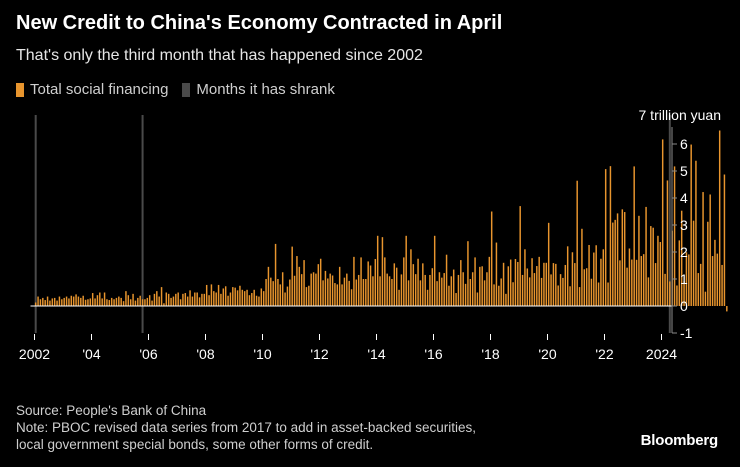 Image resolution: width=740 pixels, height=467 pixels. Describe the element at coordinates (265, 89) in the screenshot. I see `legend-label-months-shrank: Months it has shrank` at that location.